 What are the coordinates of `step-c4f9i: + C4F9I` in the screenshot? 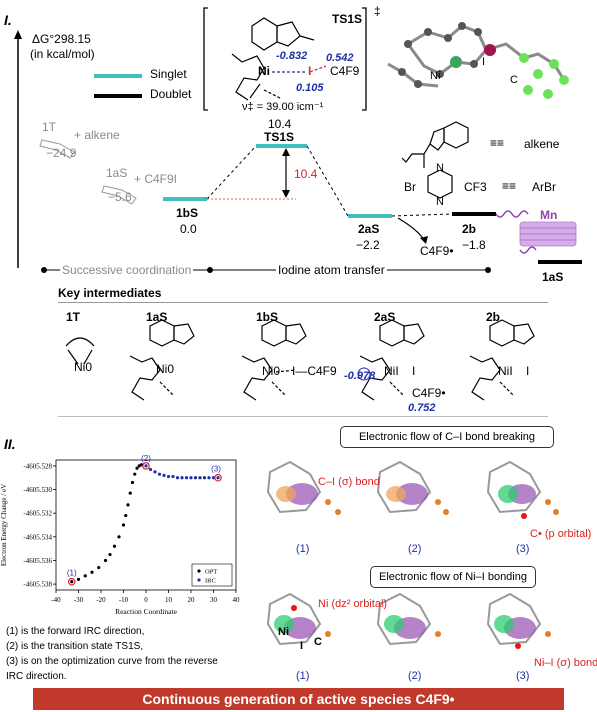 It's located at (156, 179).